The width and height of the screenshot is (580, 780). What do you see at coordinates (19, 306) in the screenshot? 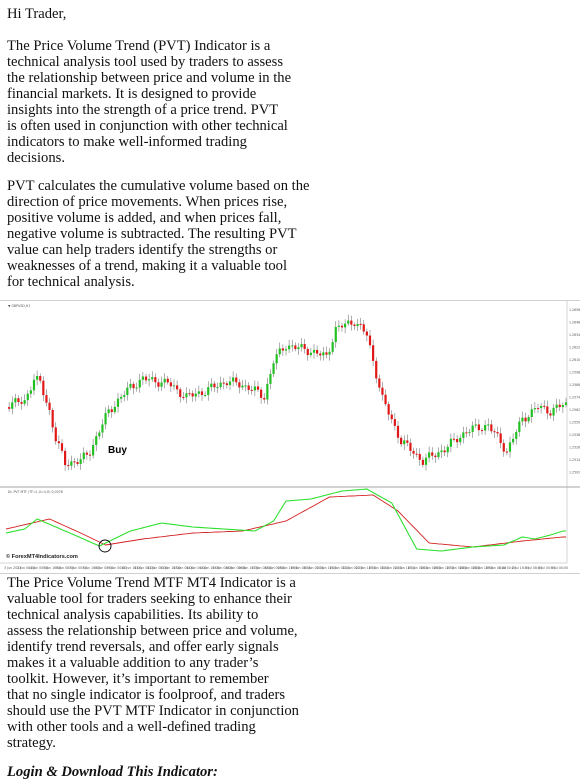
I see `chart-header-label: ▼ GBPUSD,H1` at bounding box center [19, 306].